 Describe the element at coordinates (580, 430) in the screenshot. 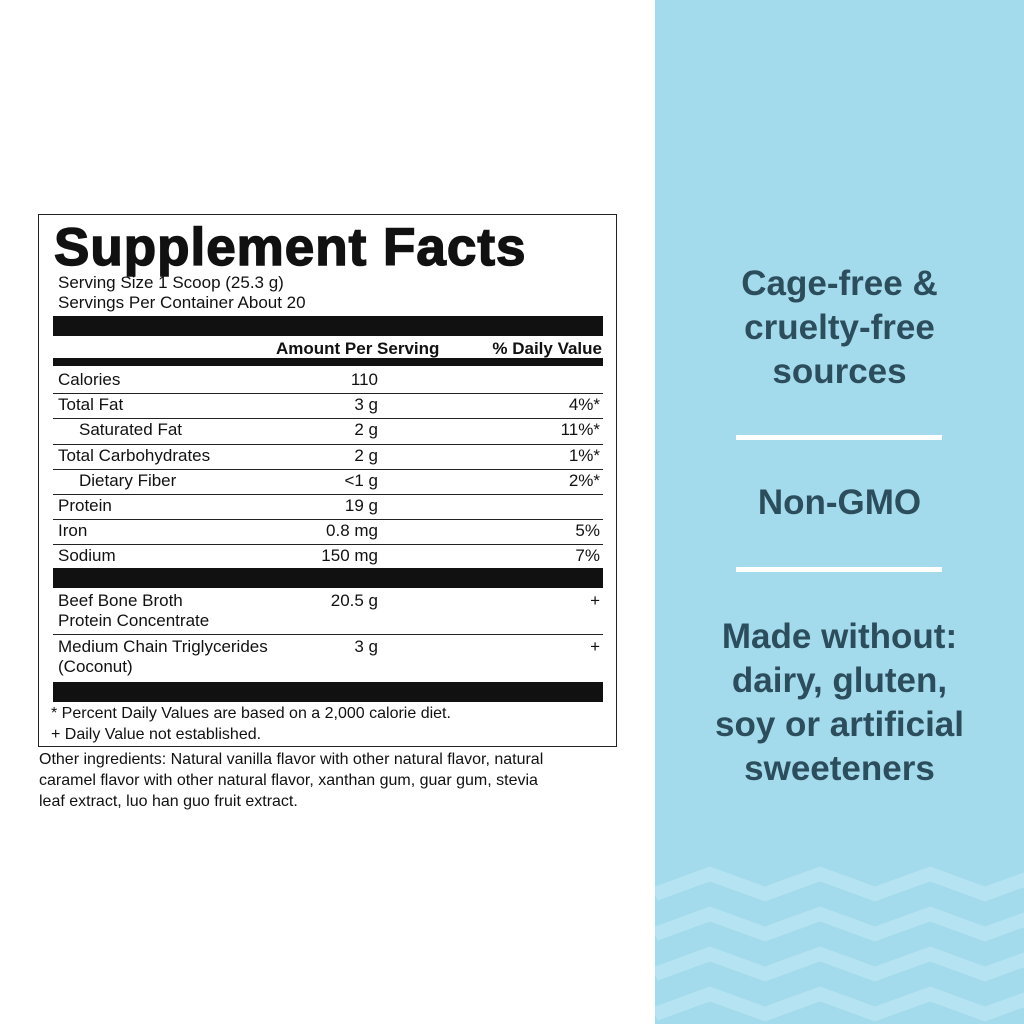

I see `nutrient-dv: 11%*` at that location.